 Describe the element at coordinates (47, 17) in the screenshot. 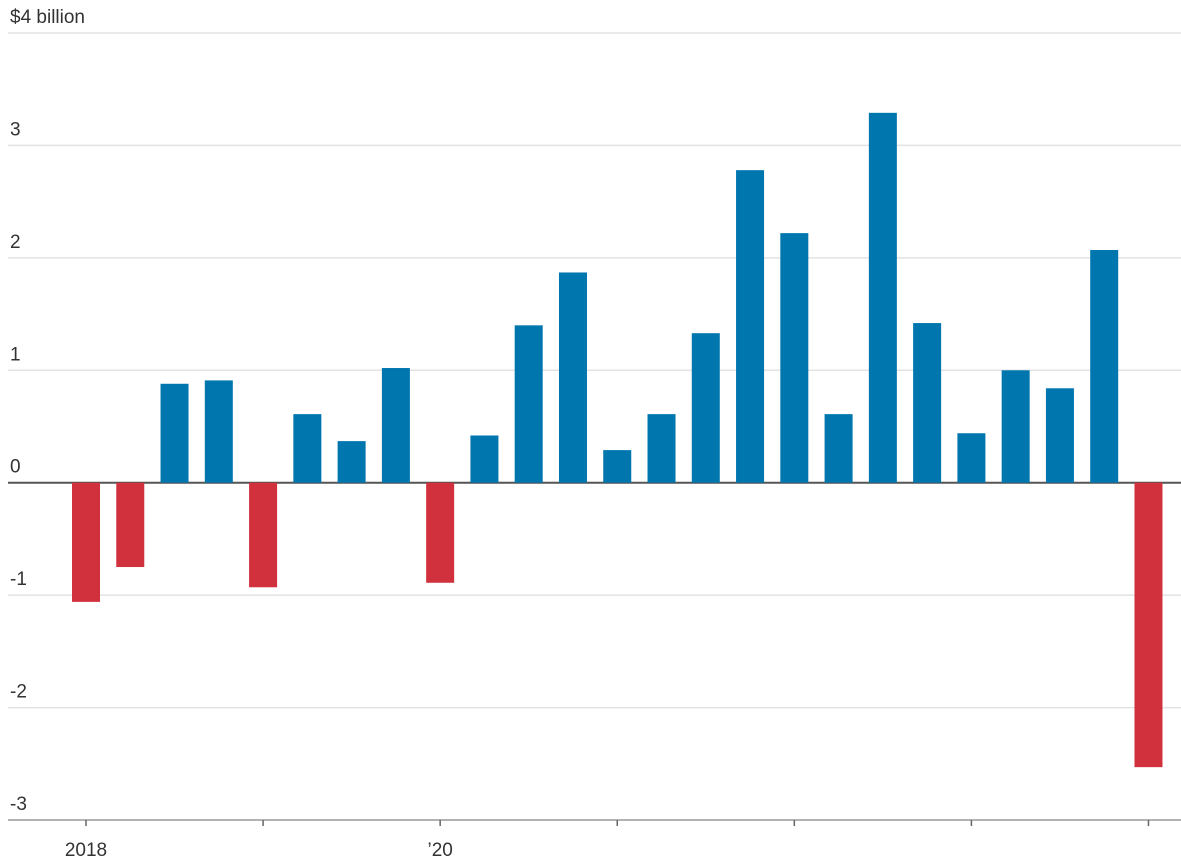

I see `y-tick-label: $4 billion` at that location.